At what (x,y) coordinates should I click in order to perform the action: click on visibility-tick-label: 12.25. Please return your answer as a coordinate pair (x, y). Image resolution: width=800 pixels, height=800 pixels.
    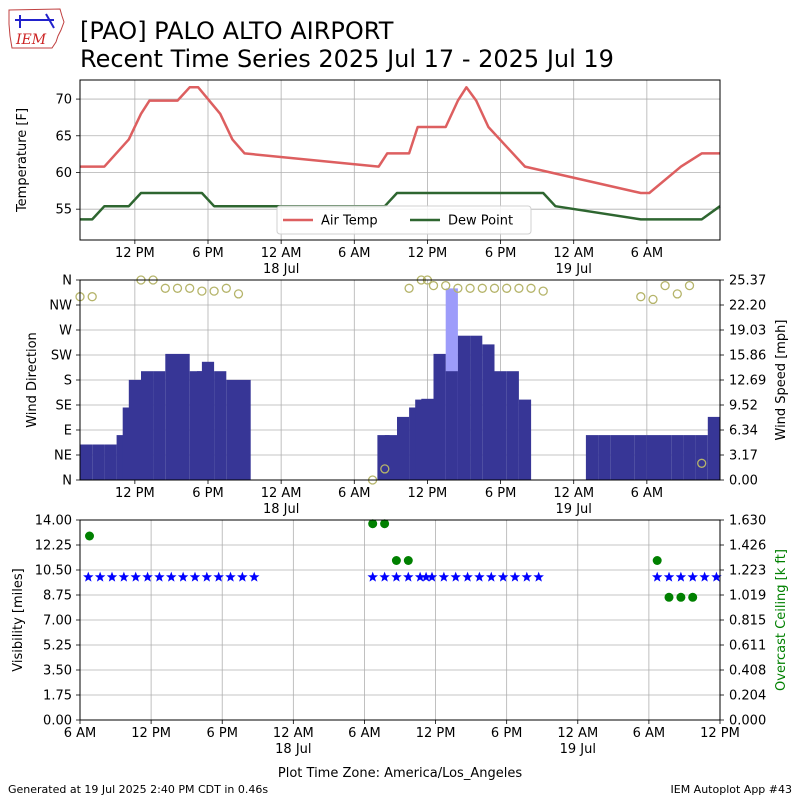
    Looking at the image, I should click on (53, 546).